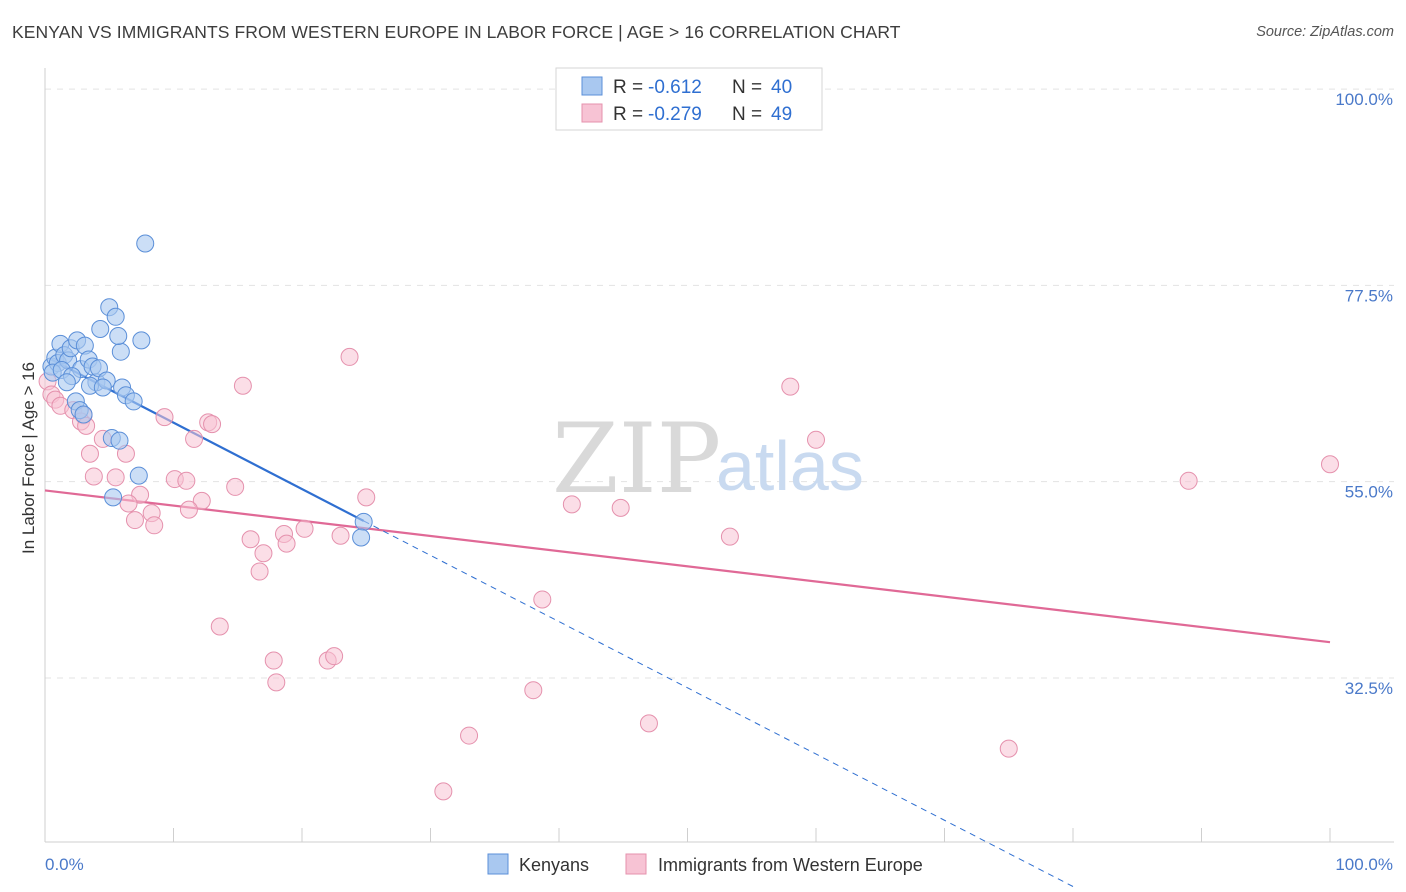 The height and width of the screenshot is (892, 1406). What do you see at coordinates (781, 114) in the screenshot?
I see `legend-n-value-immigrants: 49` at bounding box center [781, 114].